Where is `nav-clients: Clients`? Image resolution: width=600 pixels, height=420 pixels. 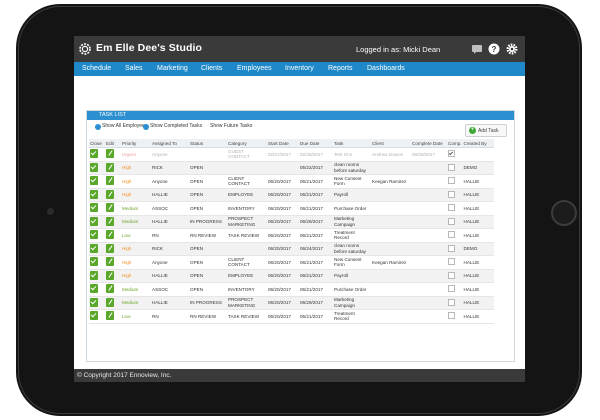
nav-clients: Clients is located at coordinates (212, 68).